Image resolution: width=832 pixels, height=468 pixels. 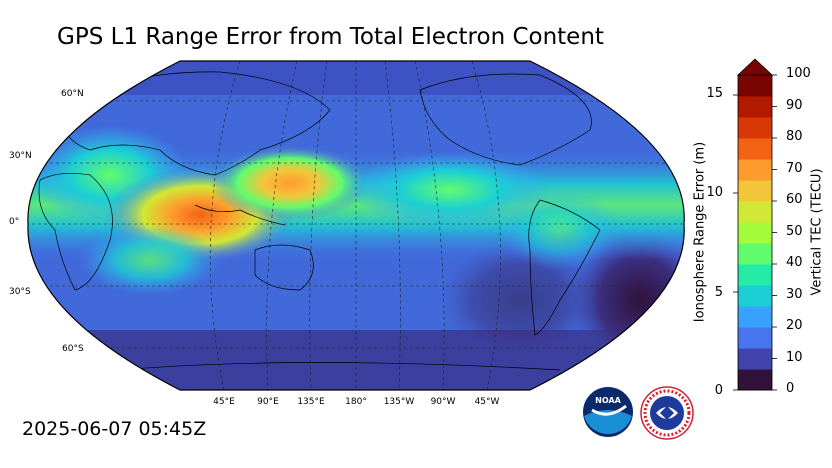 I want to click on nws-logo, so click(x=667, y=413).